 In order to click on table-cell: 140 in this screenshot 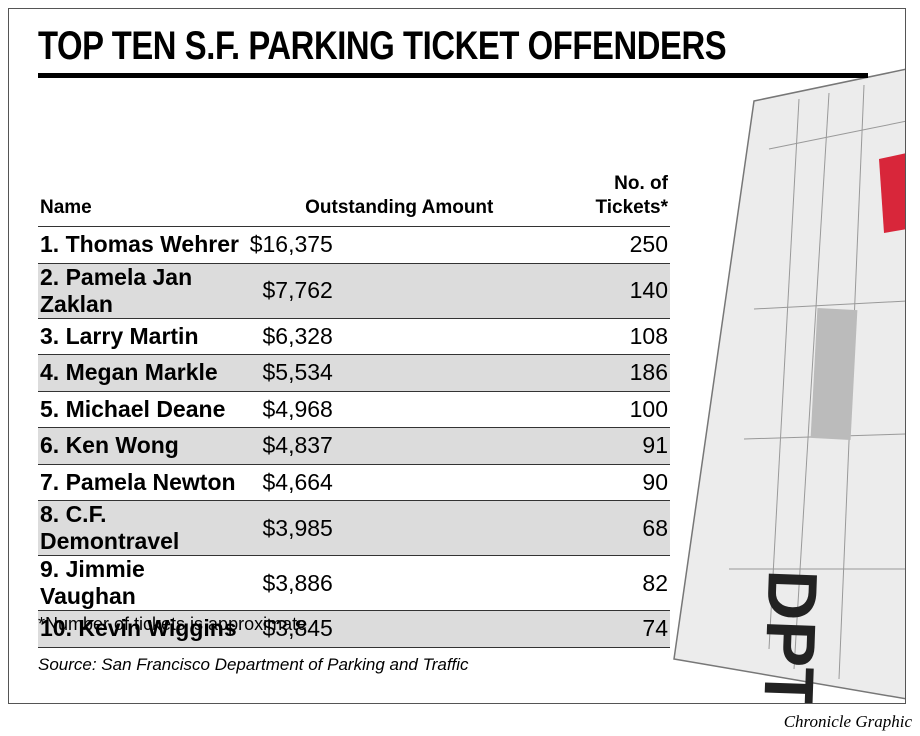, I will do `click(610, 290)`.